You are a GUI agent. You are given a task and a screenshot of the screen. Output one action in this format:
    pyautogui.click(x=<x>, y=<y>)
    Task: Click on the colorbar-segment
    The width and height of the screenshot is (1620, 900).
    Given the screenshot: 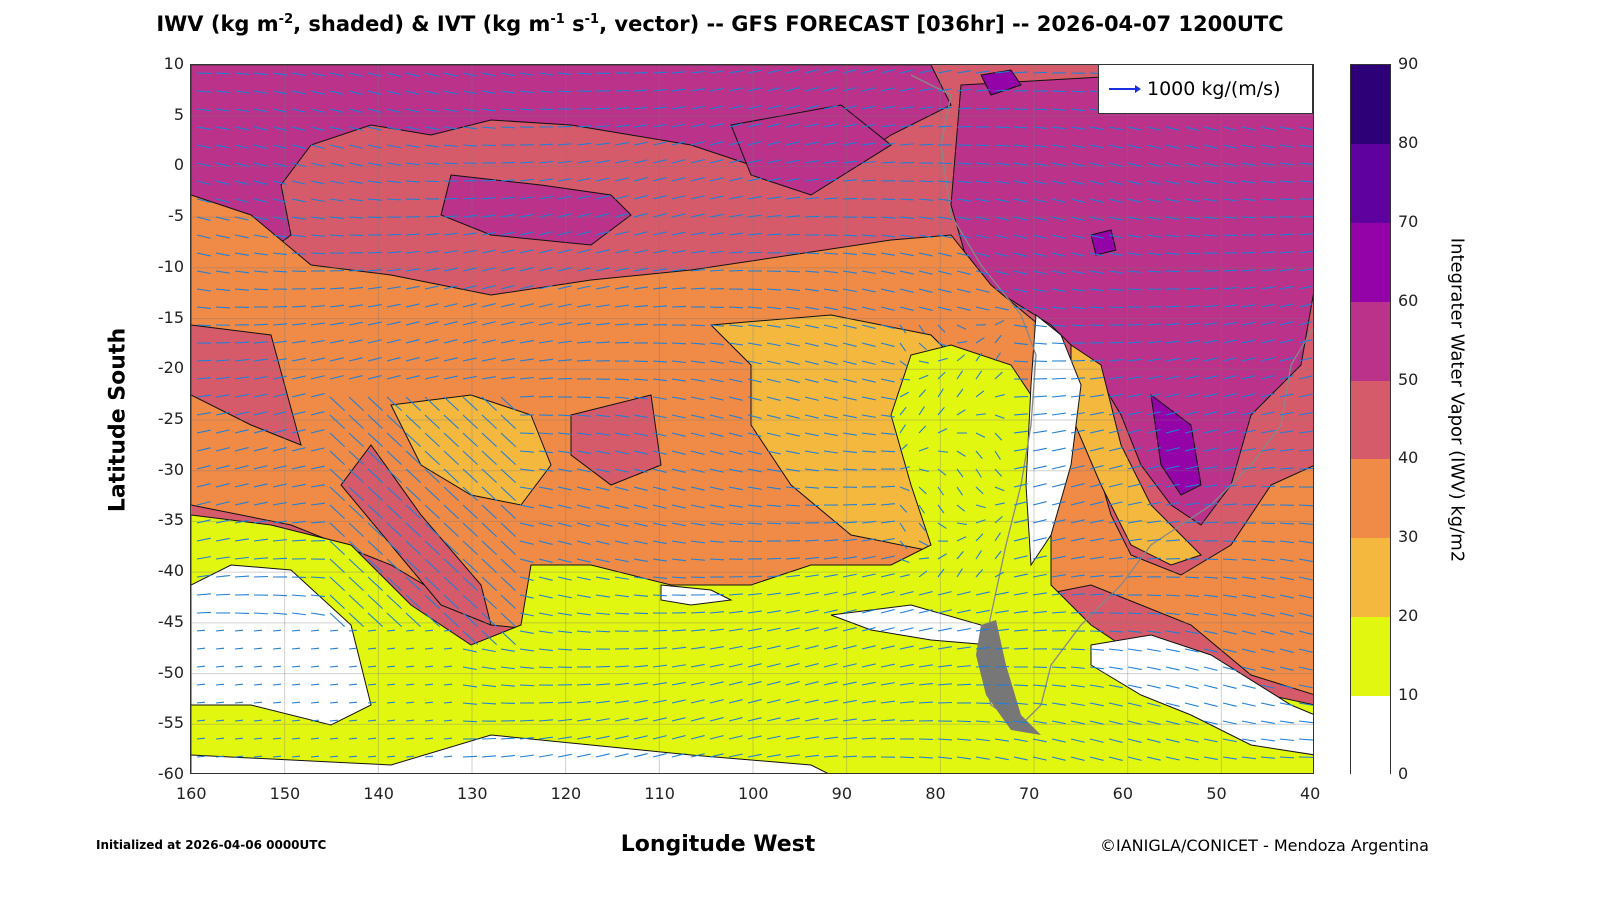 What is the action you would take?
    pyautogui.click(x=1370, y=104)
    